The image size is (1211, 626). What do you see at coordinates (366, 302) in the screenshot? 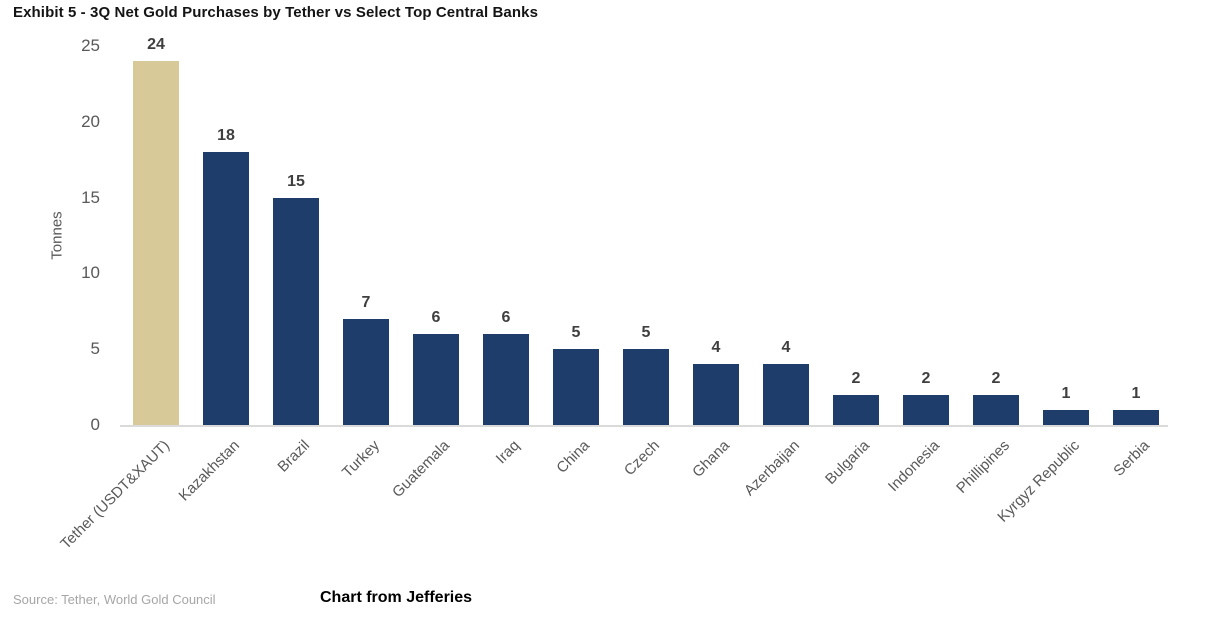
I see `bar-value-label: 7` at bounding box center [366, 302].